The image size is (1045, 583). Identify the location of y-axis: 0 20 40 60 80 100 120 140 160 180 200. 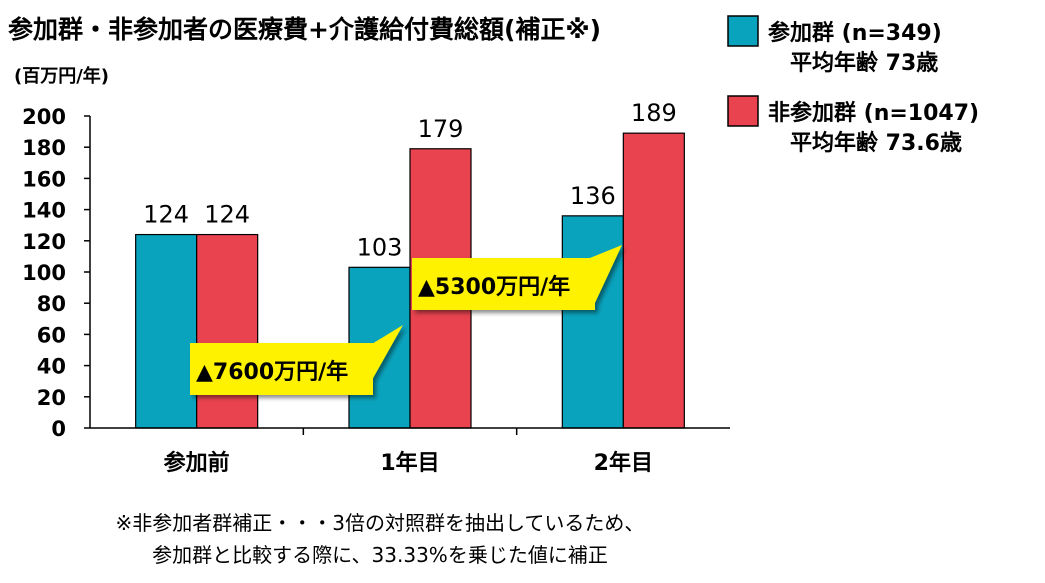
(56, 273).